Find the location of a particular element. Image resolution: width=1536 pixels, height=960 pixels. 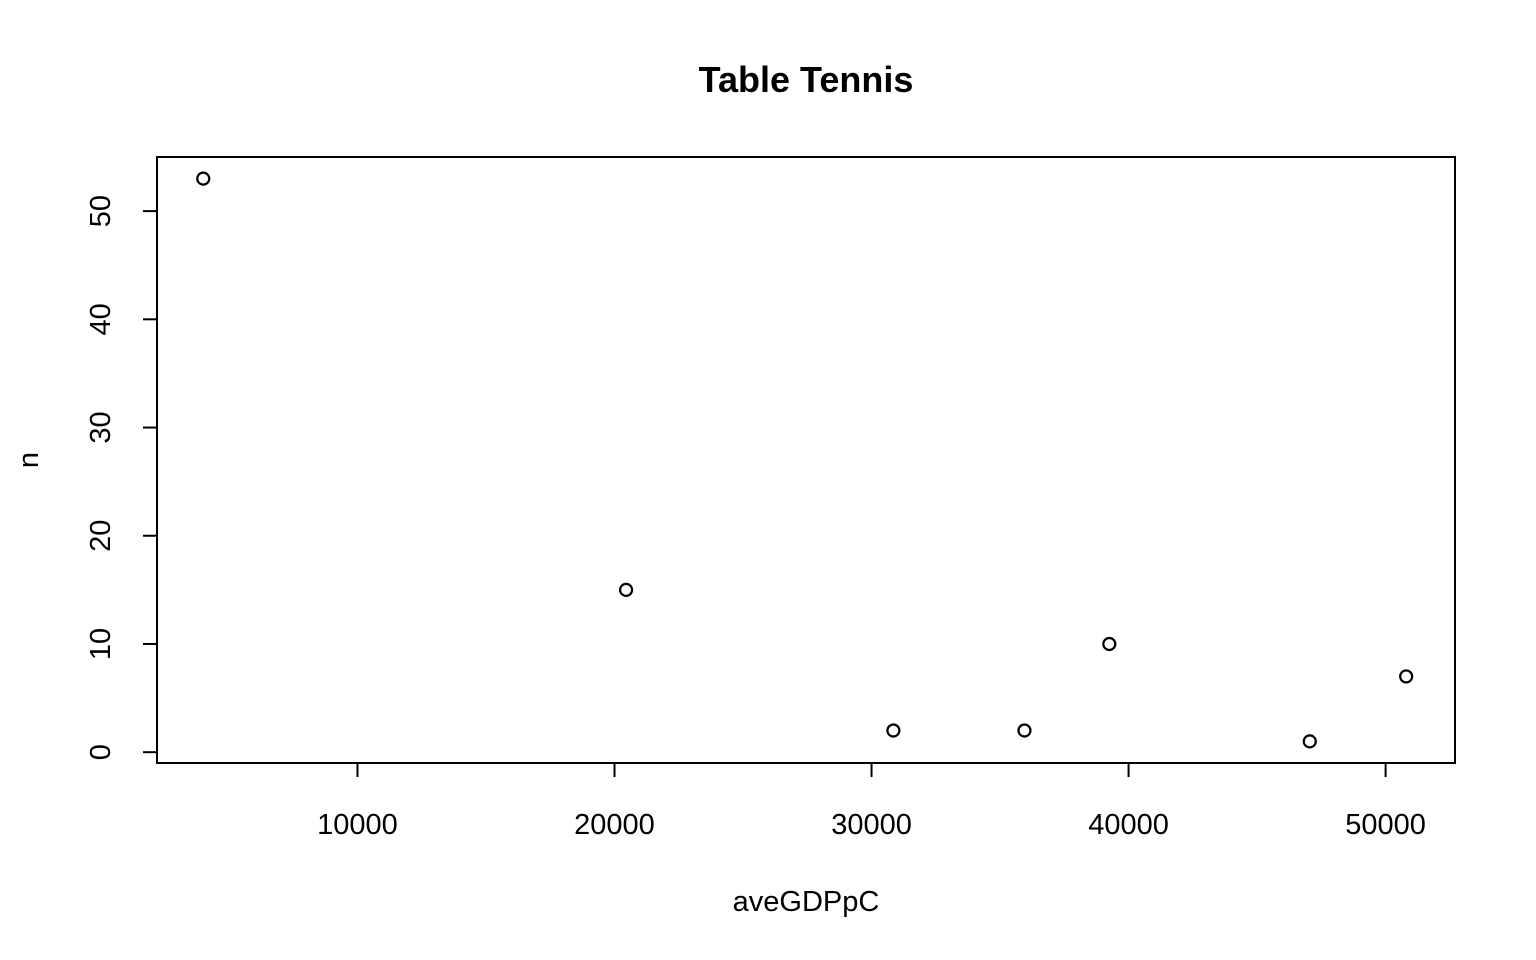

y-axis: 0 10 20 30 40 50 is located at coordinates (121, 477).